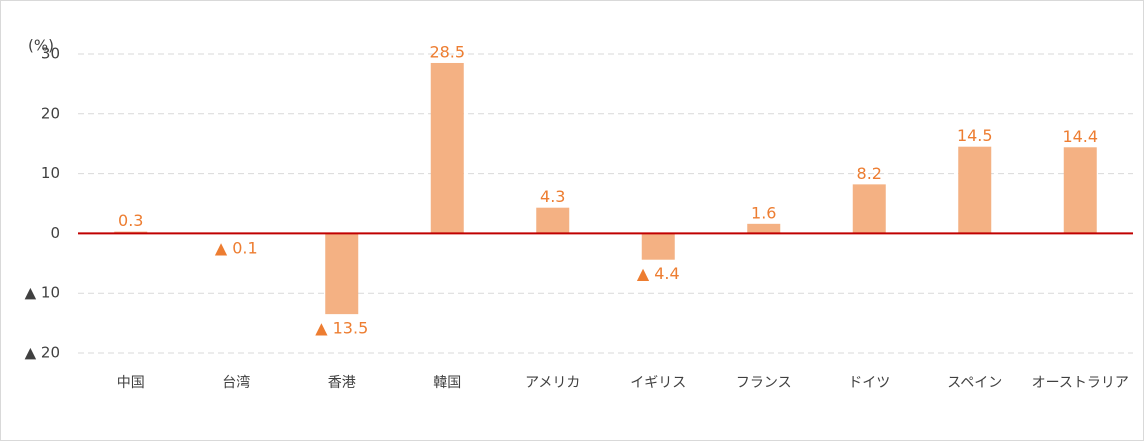 The width and height of the screenshot is (1144, 445). Describe the element at coordinates (42, 293) in the screenshot. I see `y-tick-label: ▲ 10` at that location.